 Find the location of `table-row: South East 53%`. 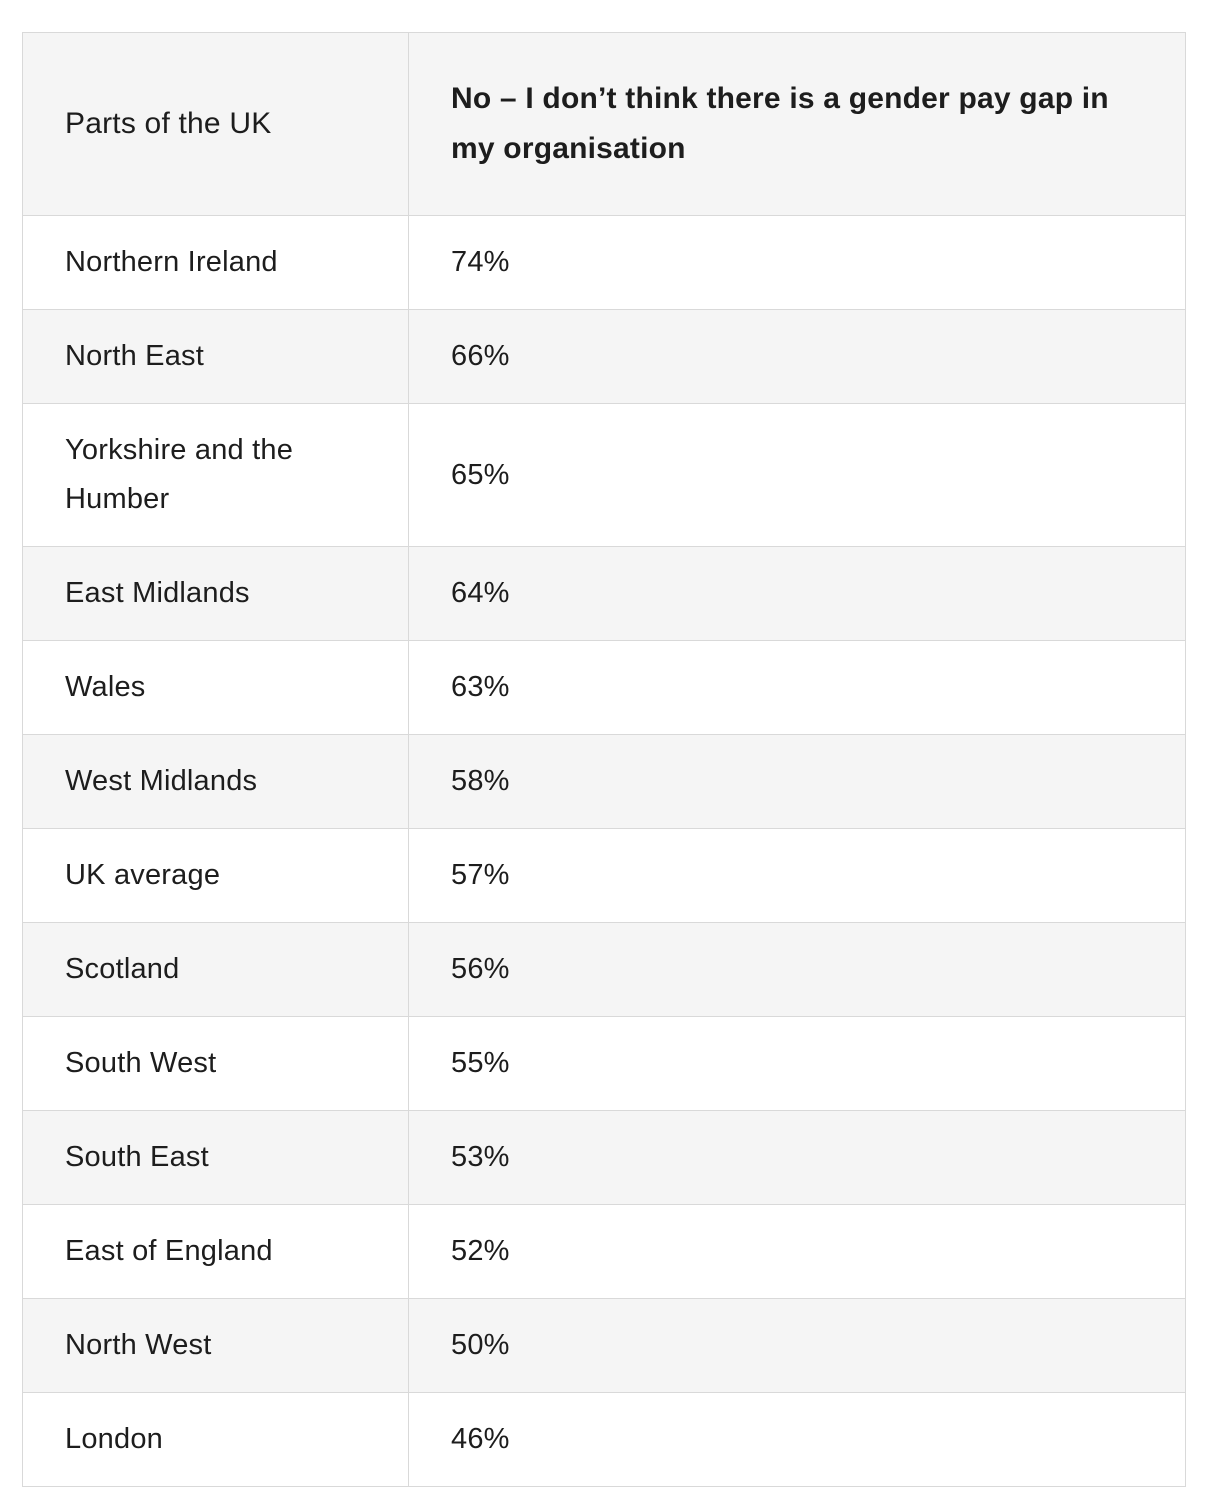

table-row: South East 53% is located at coordinates (604, 1157).